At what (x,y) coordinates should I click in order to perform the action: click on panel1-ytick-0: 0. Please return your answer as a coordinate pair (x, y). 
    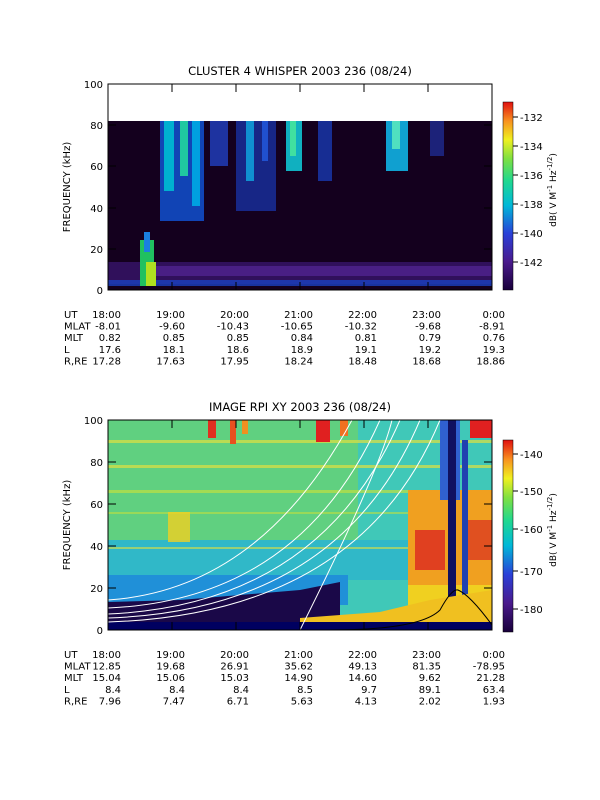
    Looking at the image, I should click on (100, 291).